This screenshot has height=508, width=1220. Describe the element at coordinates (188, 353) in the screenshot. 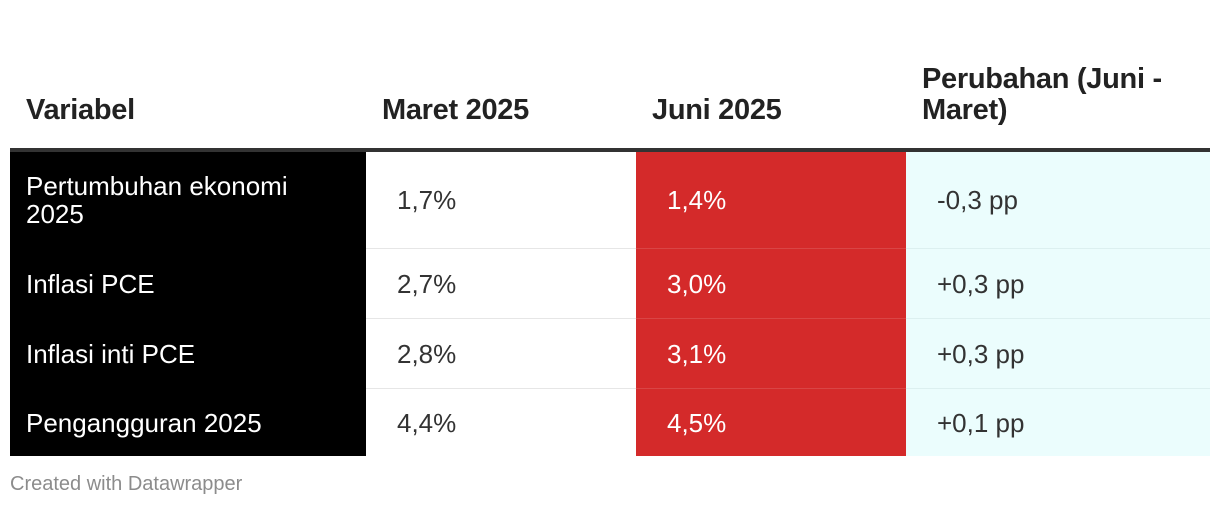

I see `cell-variabel: Inflasi inti PCE` at that location.